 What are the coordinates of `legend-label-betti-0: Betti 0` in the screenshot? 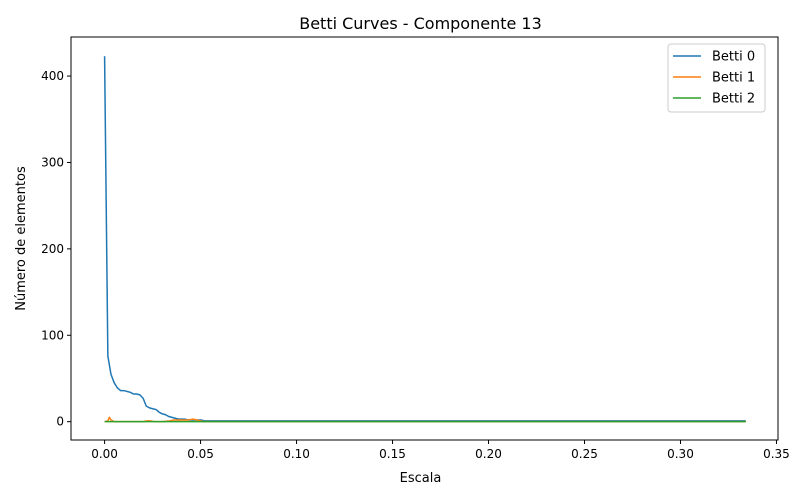 It's located at (733, 57).